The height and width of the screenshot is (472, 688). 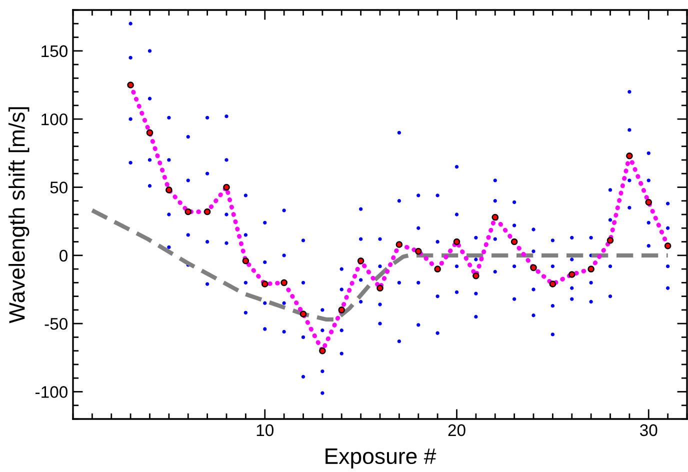 I want to click on y-tick-label: 50, so click(x=59, y=188).